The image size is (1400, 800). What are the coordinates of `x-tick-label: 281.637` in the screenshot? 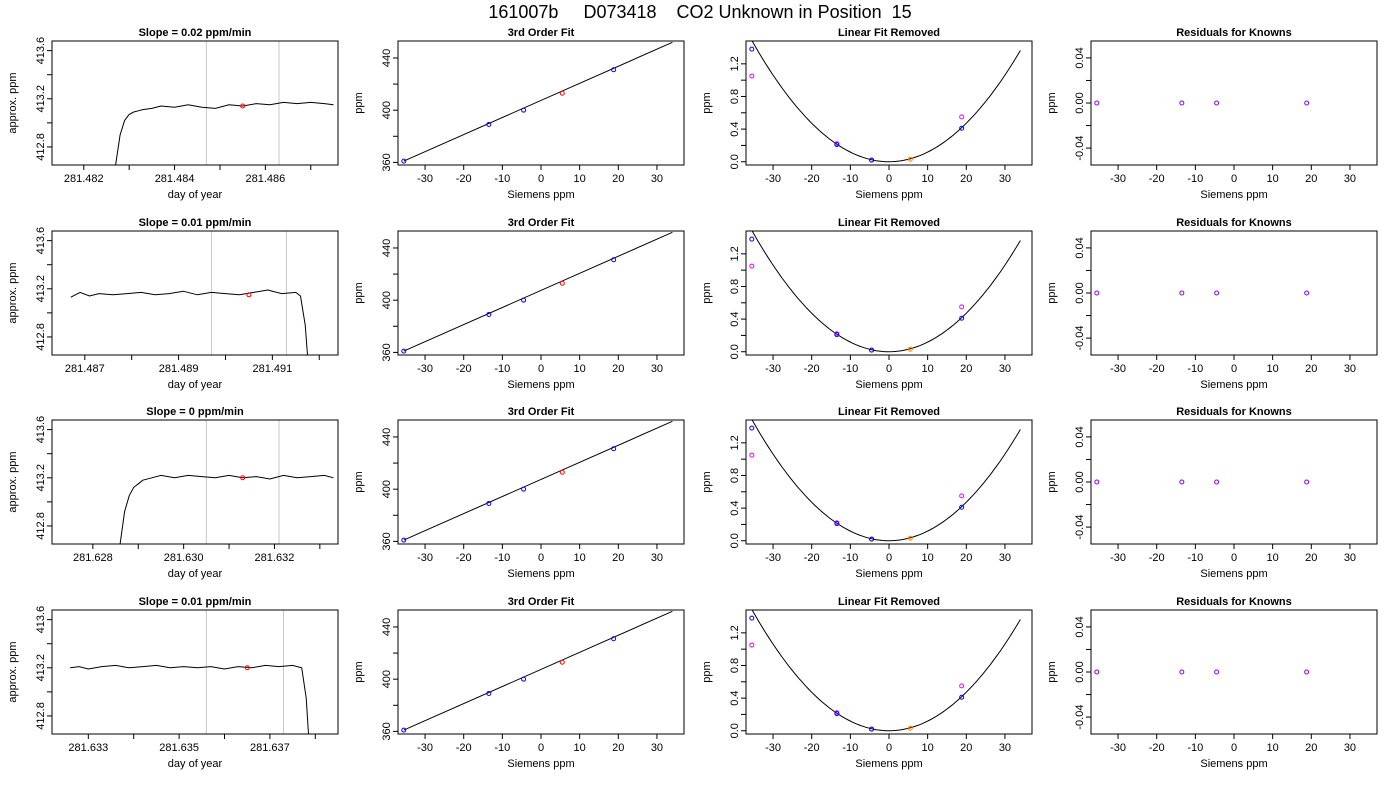 It's located at (270, 748).